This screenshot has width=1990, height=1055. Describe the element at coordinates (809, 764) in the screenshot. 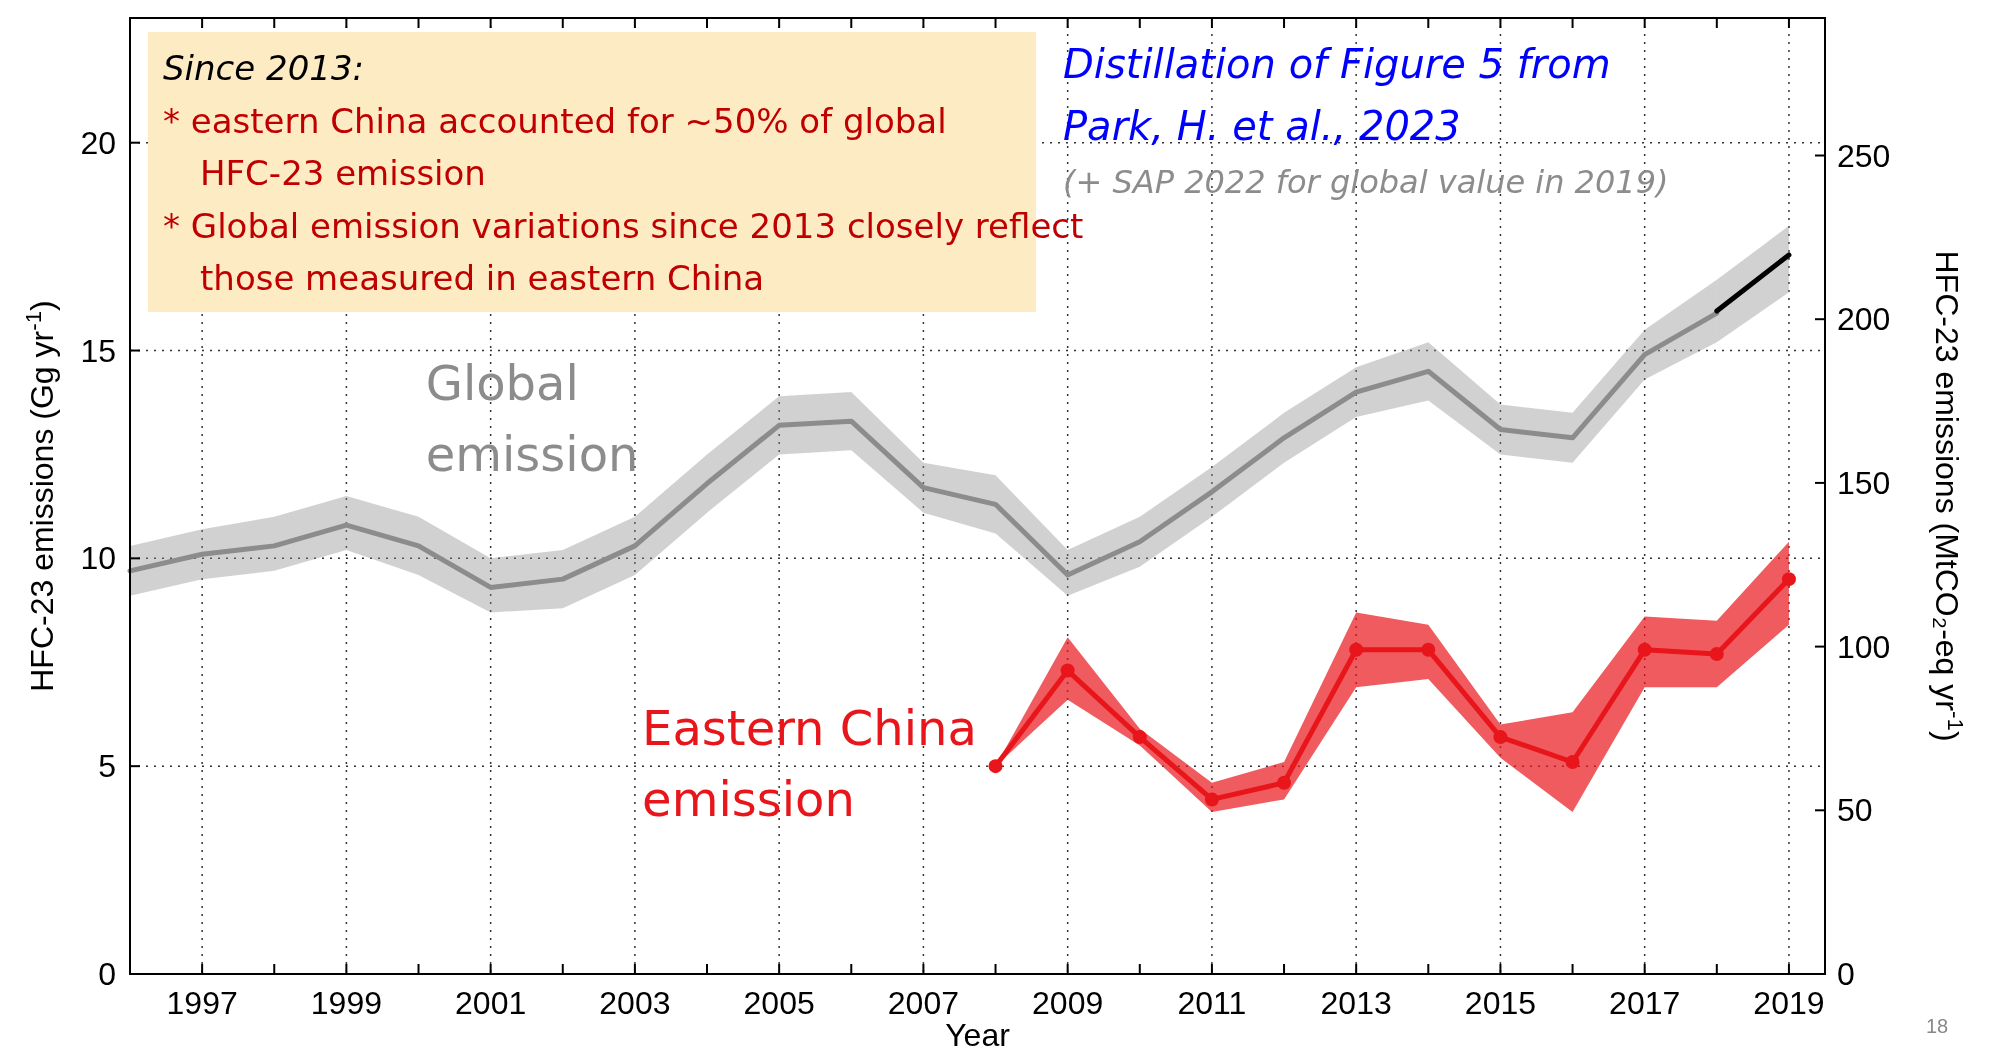

I see `series-label: Eastern China emission` at that location.